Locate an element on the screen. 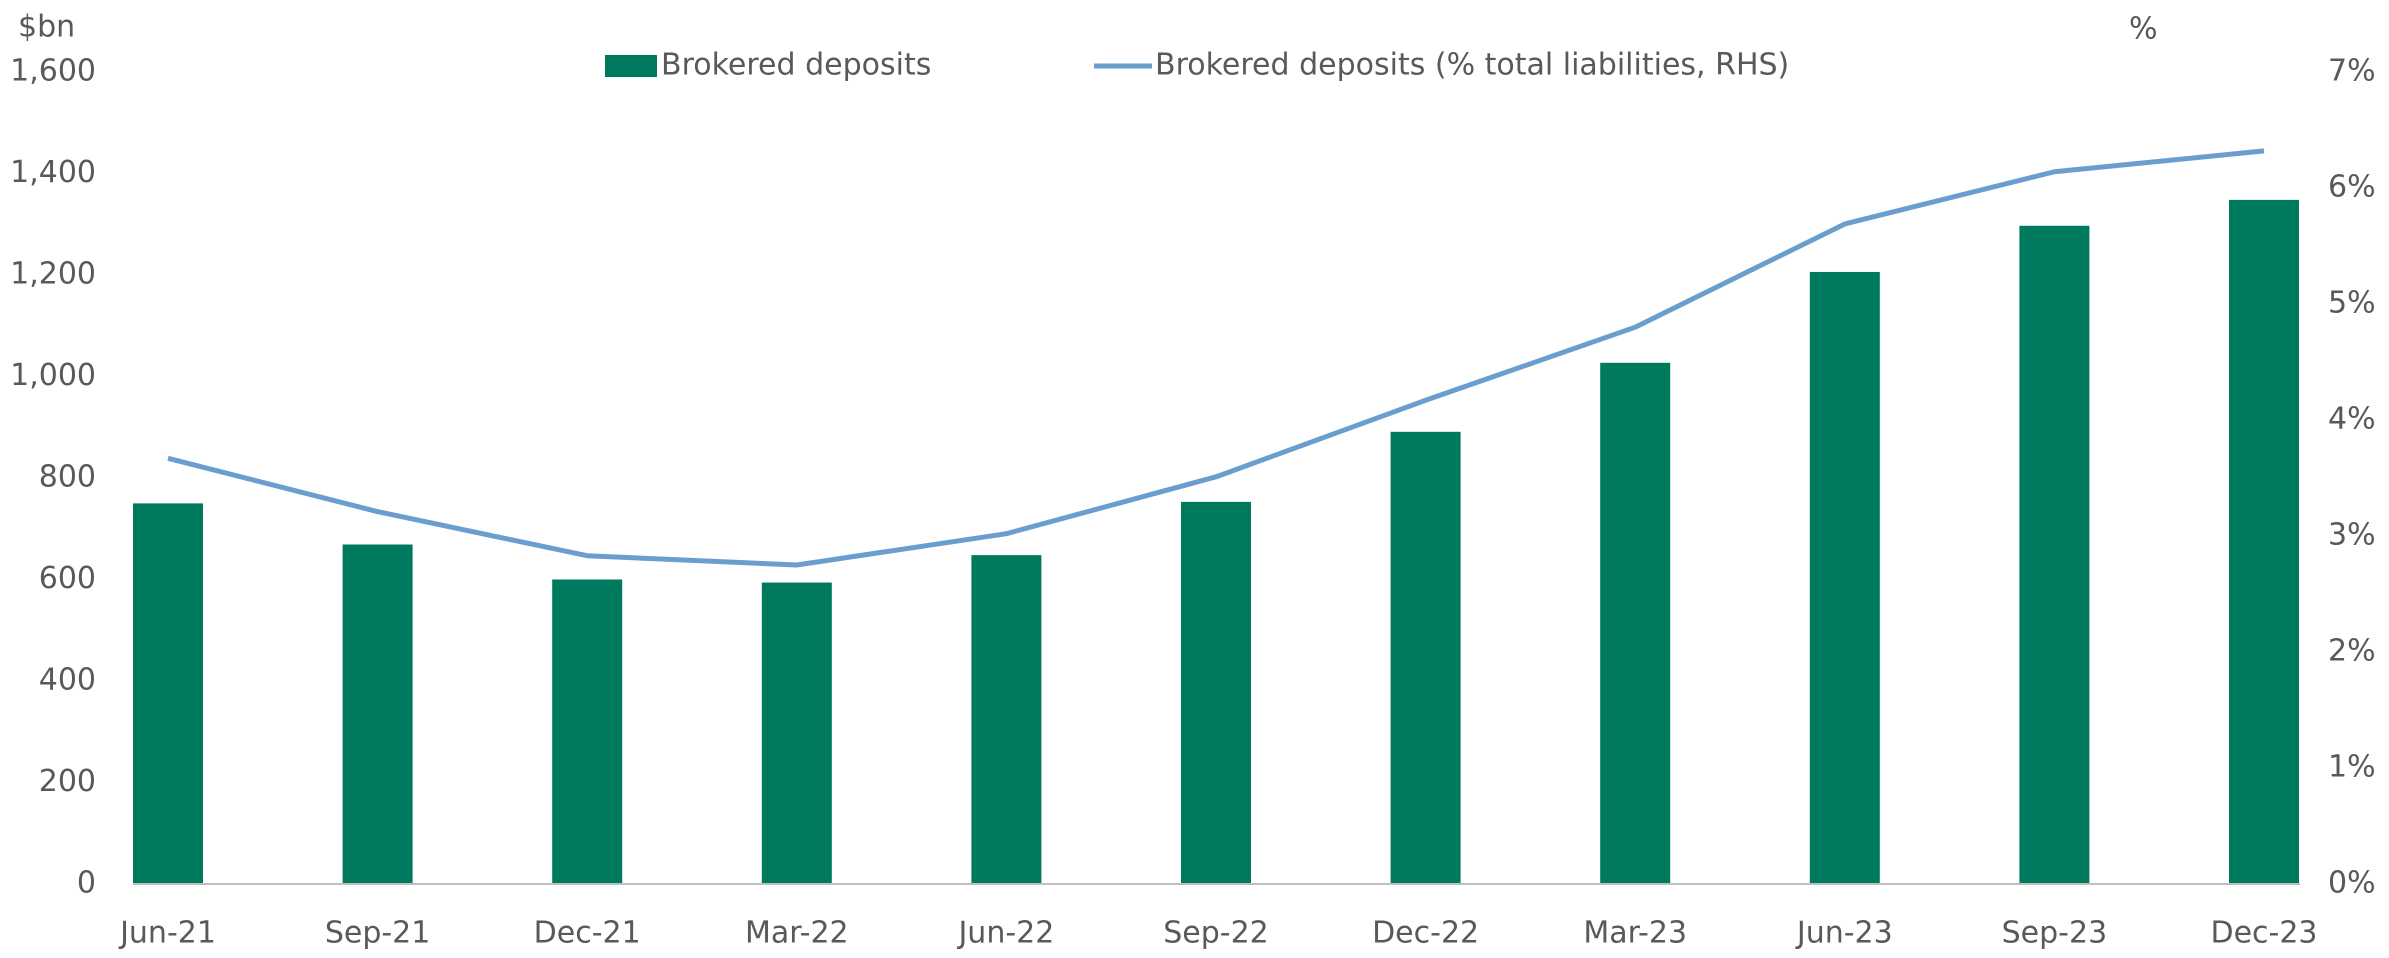 Image resolution: width=2389 pixels, height=958 pixels. y-tick-label: 200 is located at coordinates (67, 781).